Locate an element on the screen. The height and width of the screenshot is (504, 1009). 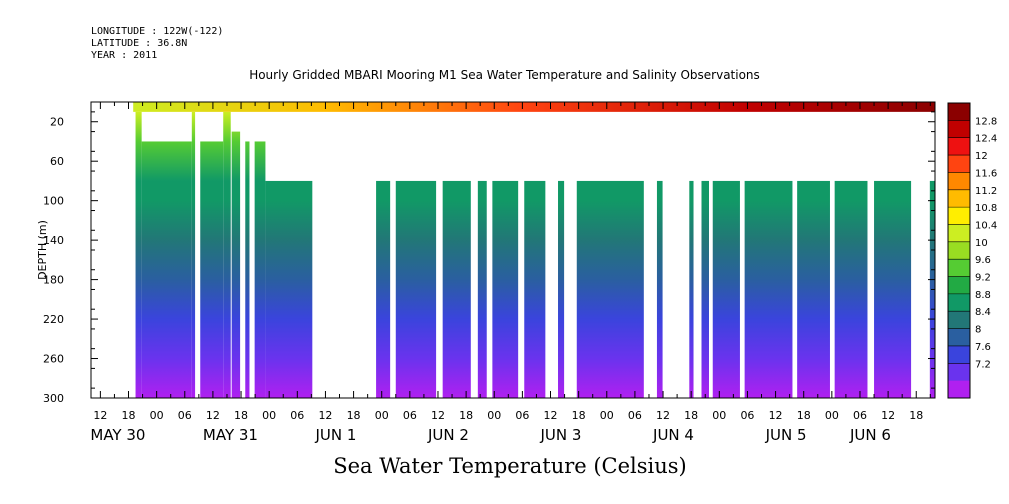
x-day-label: JUN 5 is located at coordinates (786, 435).